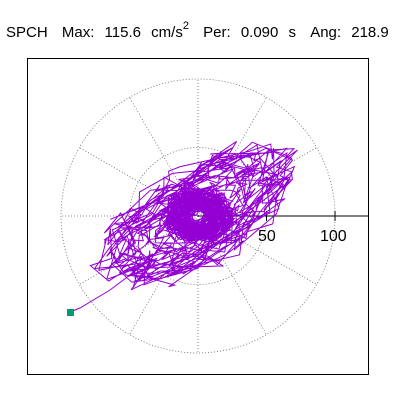  I want to click on max-label: Max:, so click(78, 32).